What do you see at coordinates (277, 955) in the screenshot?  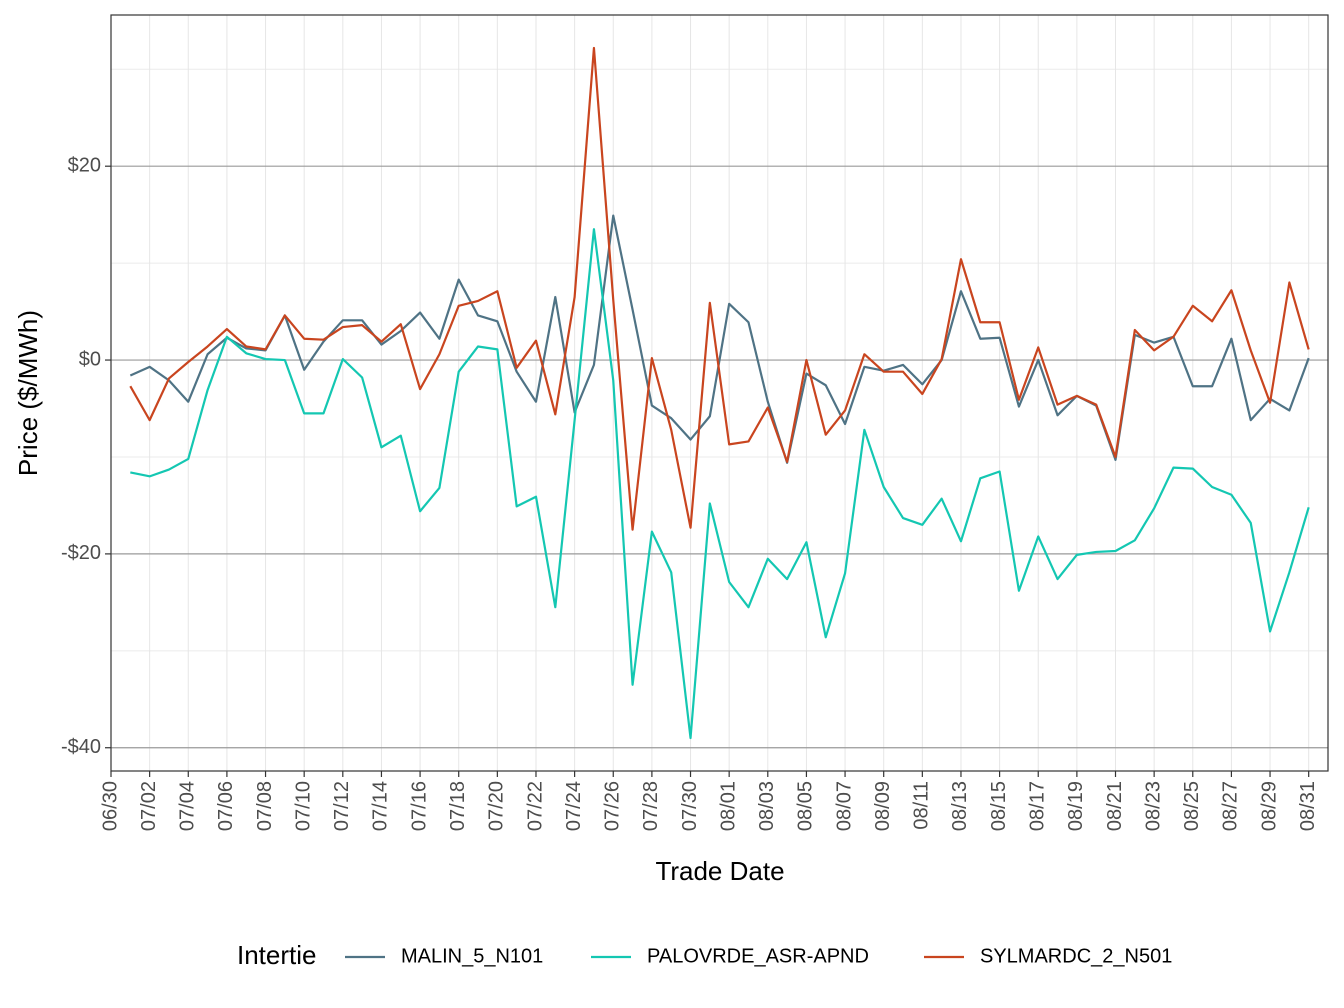 I see `legend-title: Intertie` at bounding box center [277, 955].